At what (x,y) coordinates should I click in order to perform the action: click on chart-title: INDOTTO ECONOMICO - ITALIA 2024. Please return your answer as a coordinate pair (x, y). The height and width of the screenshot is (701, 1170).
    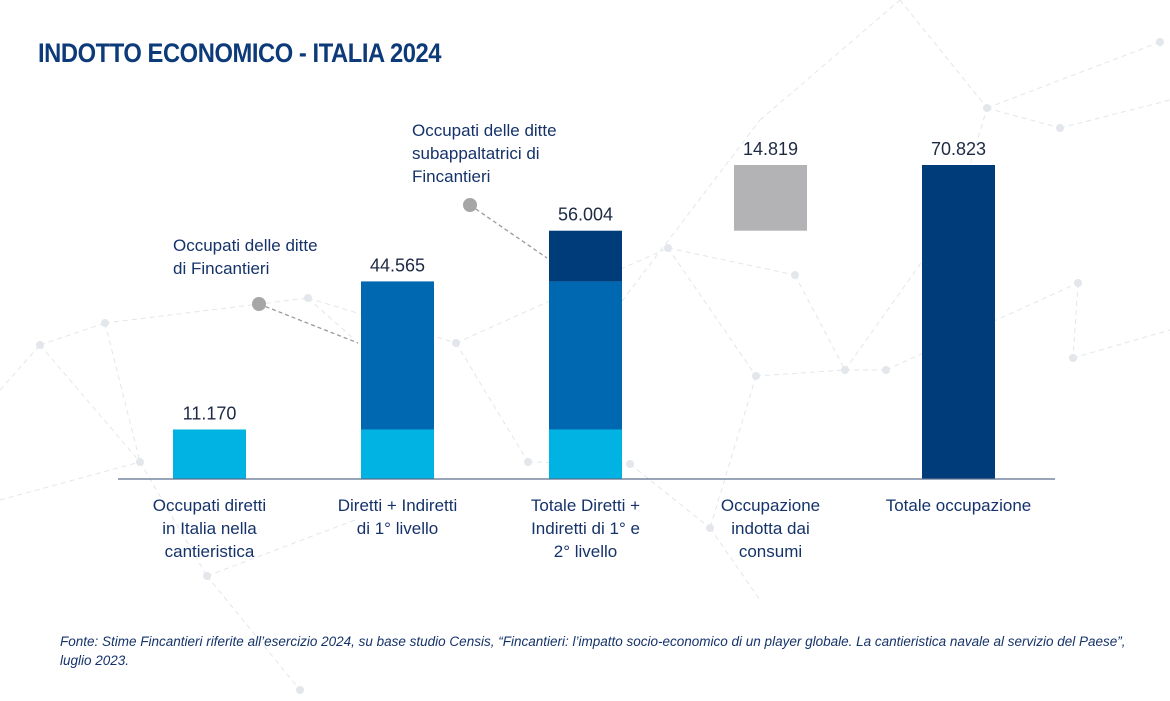
    Looking at the image, I should click on (240, 53).